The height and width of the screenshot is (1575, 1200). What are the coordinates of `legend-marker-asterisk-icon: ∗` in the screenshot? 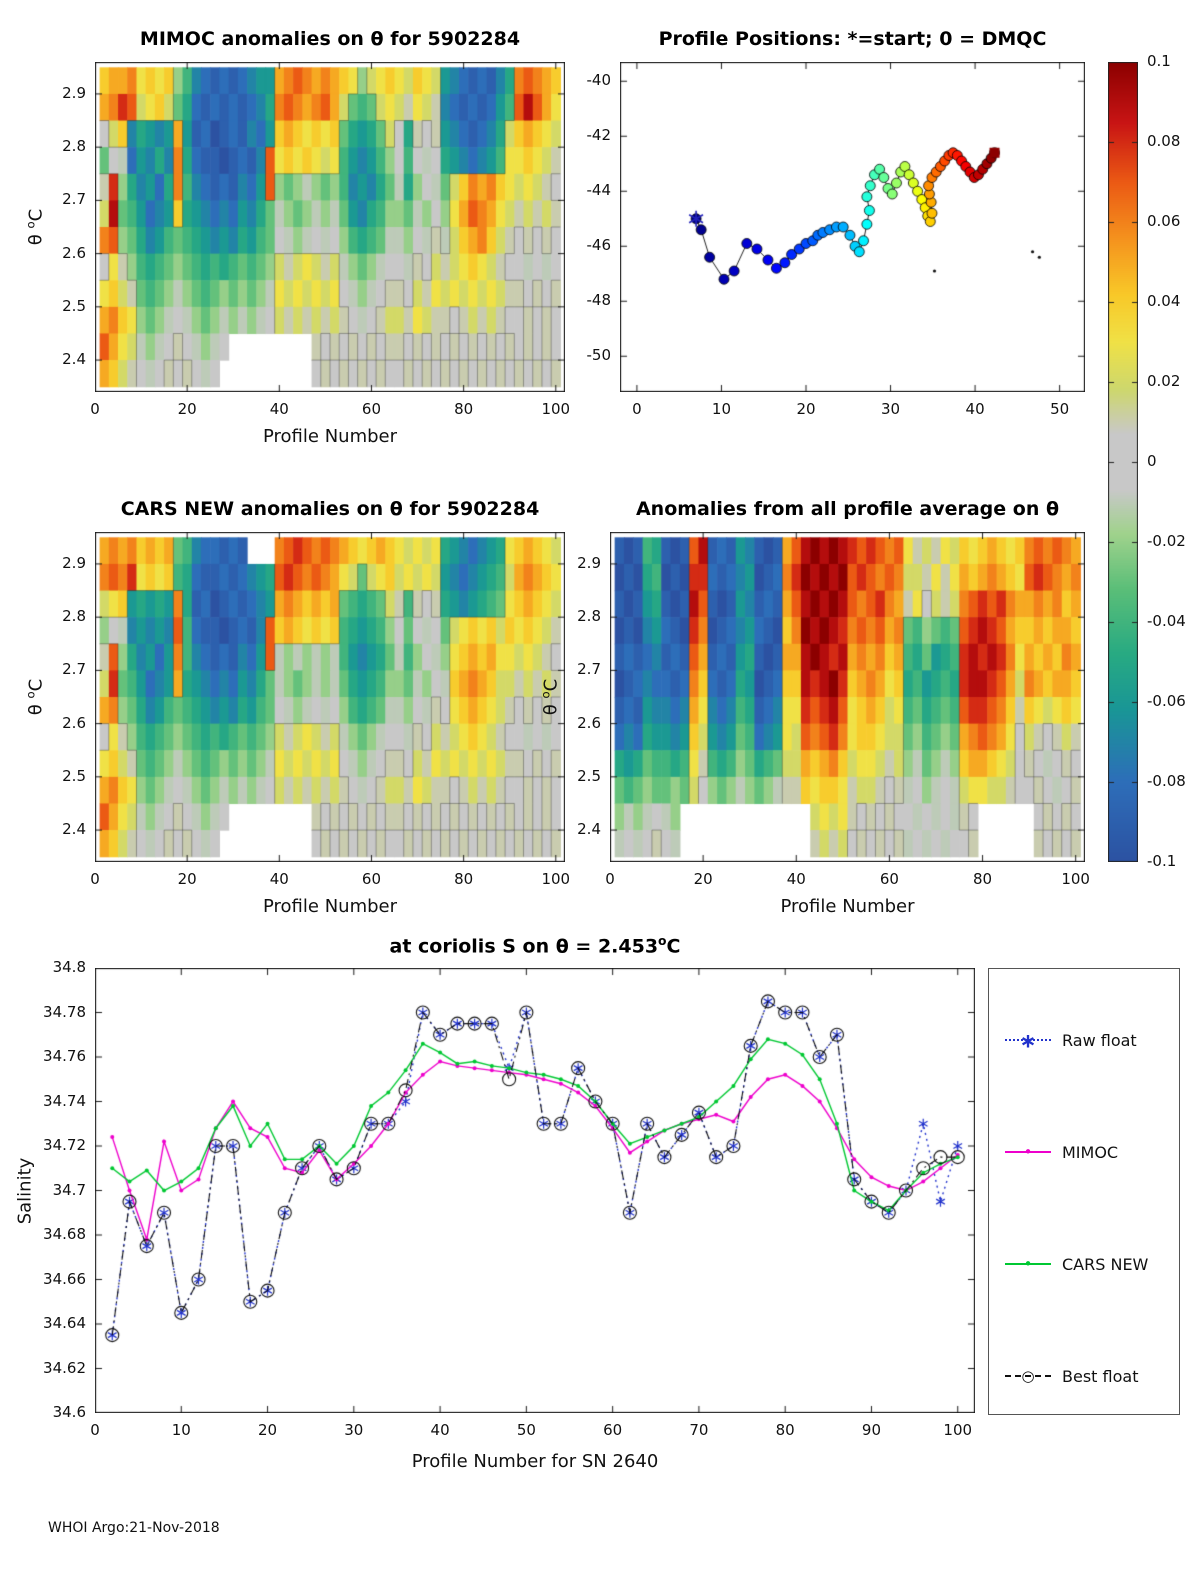 It's located at (1028, 1040).